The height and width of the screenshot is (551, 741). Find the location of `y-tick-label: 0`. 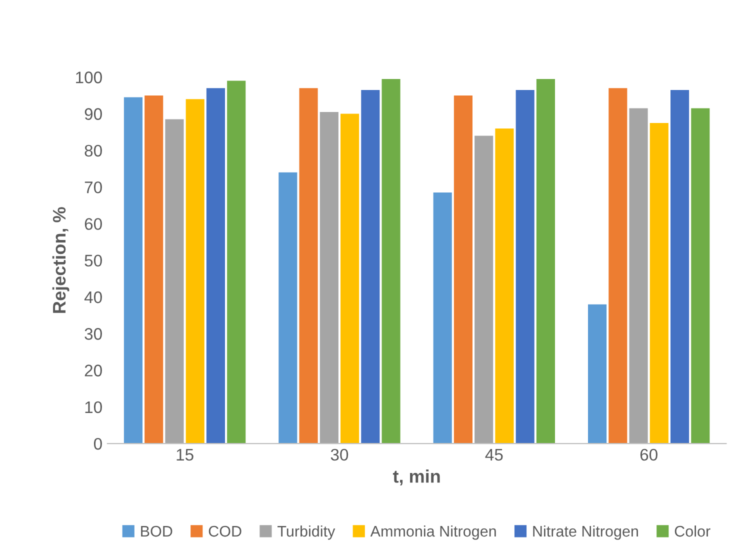

y-tick-label: 0 is located at coordinates (98, 444).